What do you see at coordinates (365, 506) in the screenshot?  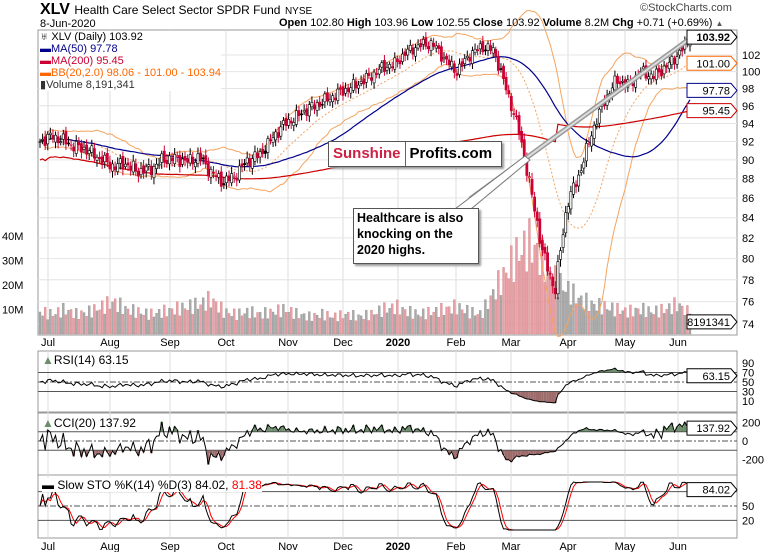 I see `sto-k-line` at bounding box center [365, 506].